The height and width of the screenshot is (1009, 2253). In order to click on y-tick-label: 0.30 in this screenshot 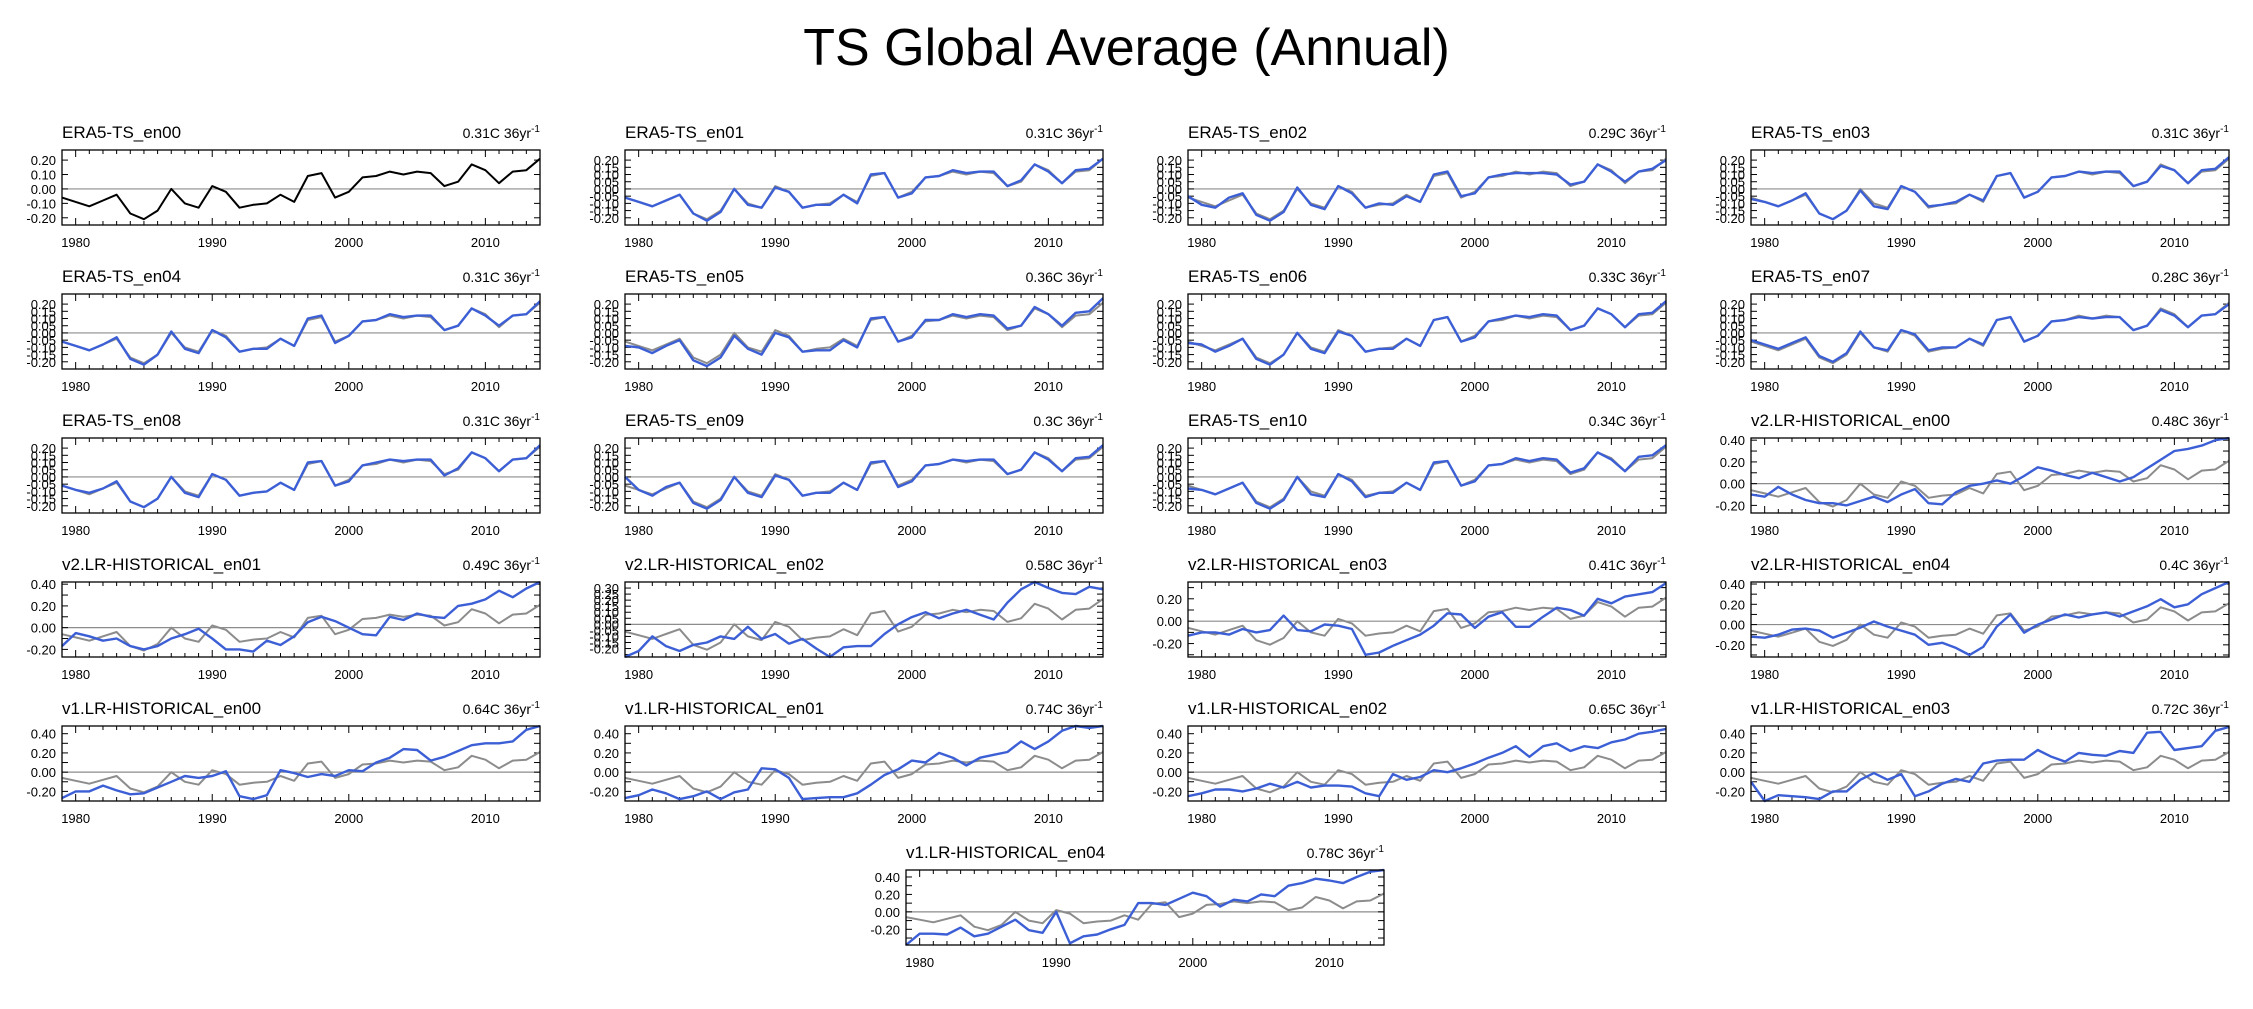, I will do `click(606, 588)`.